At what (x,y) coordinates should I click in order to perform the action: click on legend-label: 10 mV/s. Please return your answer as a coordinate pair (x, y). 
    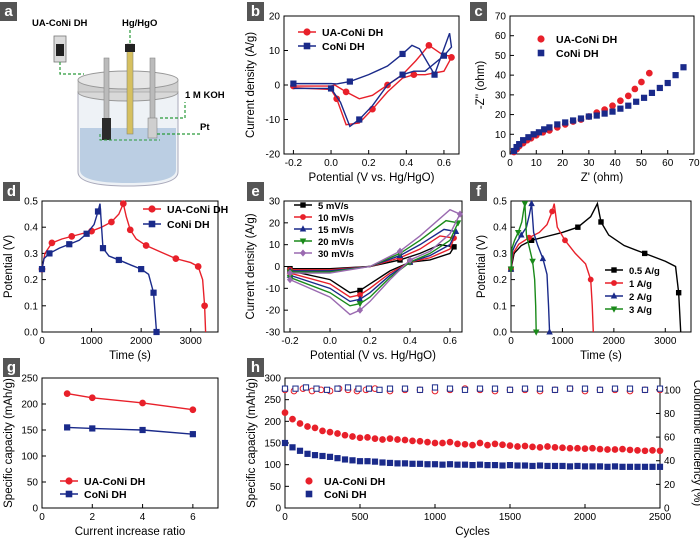
    Looking at the image, I should click on (336, 218).